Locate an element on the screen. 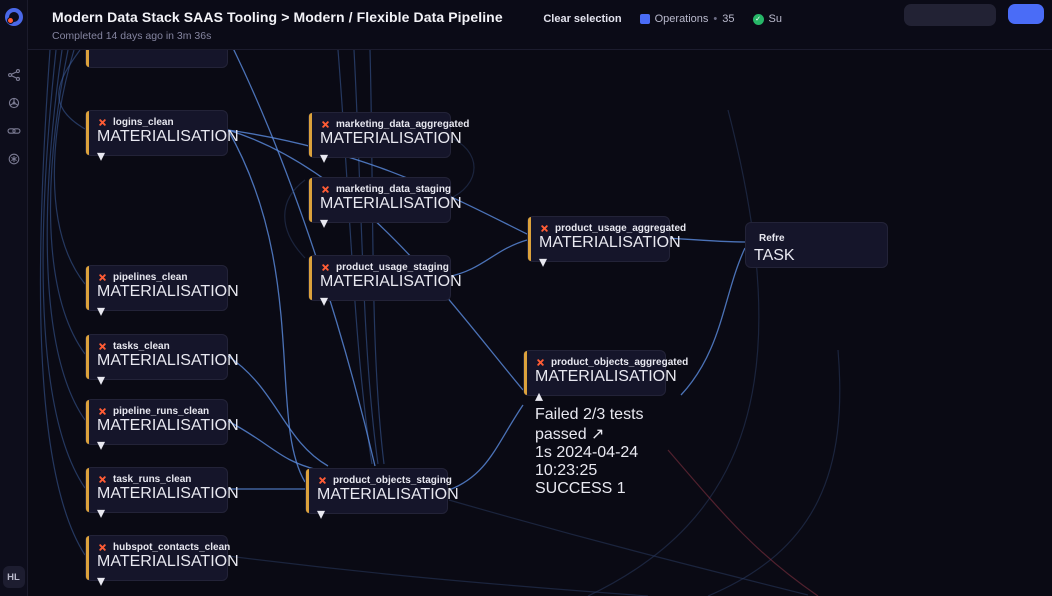 This screenshot has width=1052, height=596. node-label: product_objects_staging is located at coordinates (392, 480).